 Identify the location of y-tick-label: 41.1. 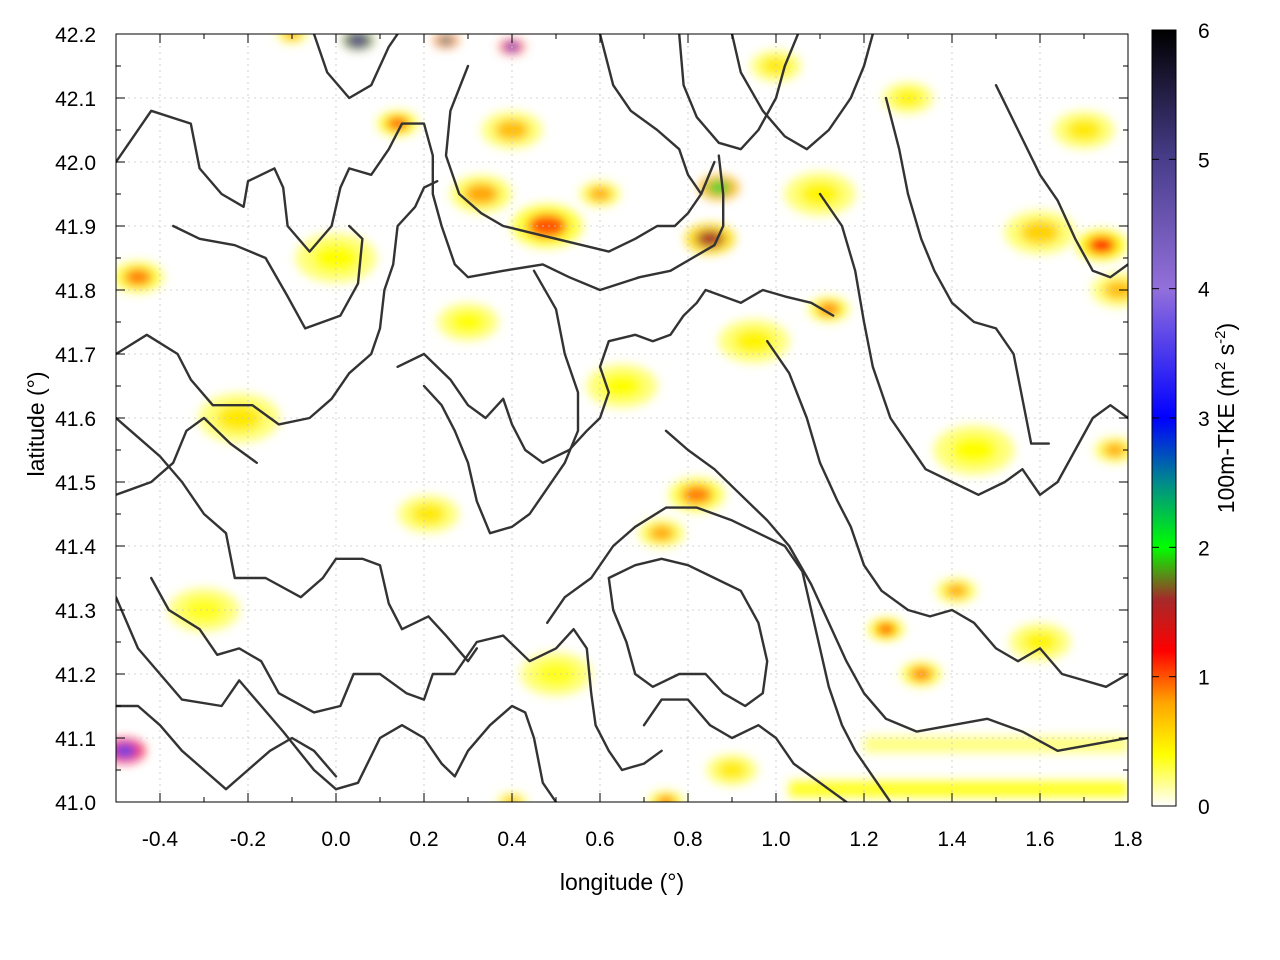
(75, 739).